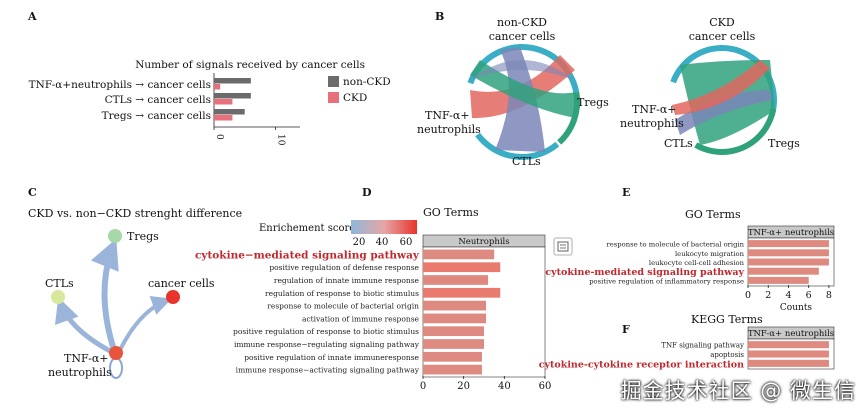 The height and width of the screenshot is (411, 864). What do you see at coordinates (143, 236) in the screenshot?
I see `node-label-tregs: Tregs` at bounding box center [143, 236].